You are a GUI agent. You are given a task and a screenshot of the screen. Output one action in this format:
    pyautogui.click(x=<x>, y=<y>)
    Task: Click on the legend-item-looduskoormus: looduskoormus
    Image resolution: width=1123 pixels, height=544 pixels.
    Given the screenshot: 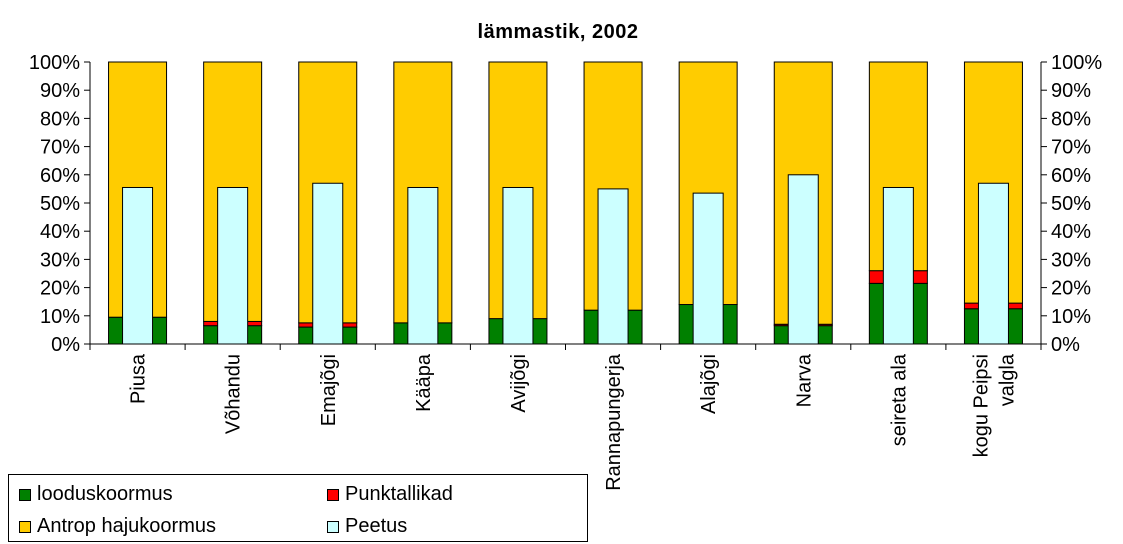 What is the action you would take?
    pyautogui.click(x=96, y=494)
    